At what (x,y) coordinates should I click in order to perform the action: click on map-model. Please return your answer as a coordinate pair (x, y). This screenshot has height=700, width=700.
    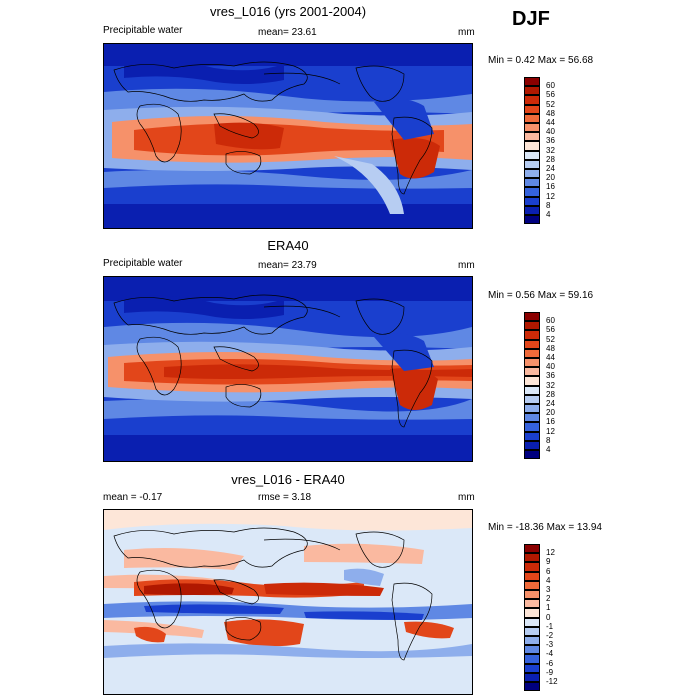
    Looking at the image, I should click on (288, 136).